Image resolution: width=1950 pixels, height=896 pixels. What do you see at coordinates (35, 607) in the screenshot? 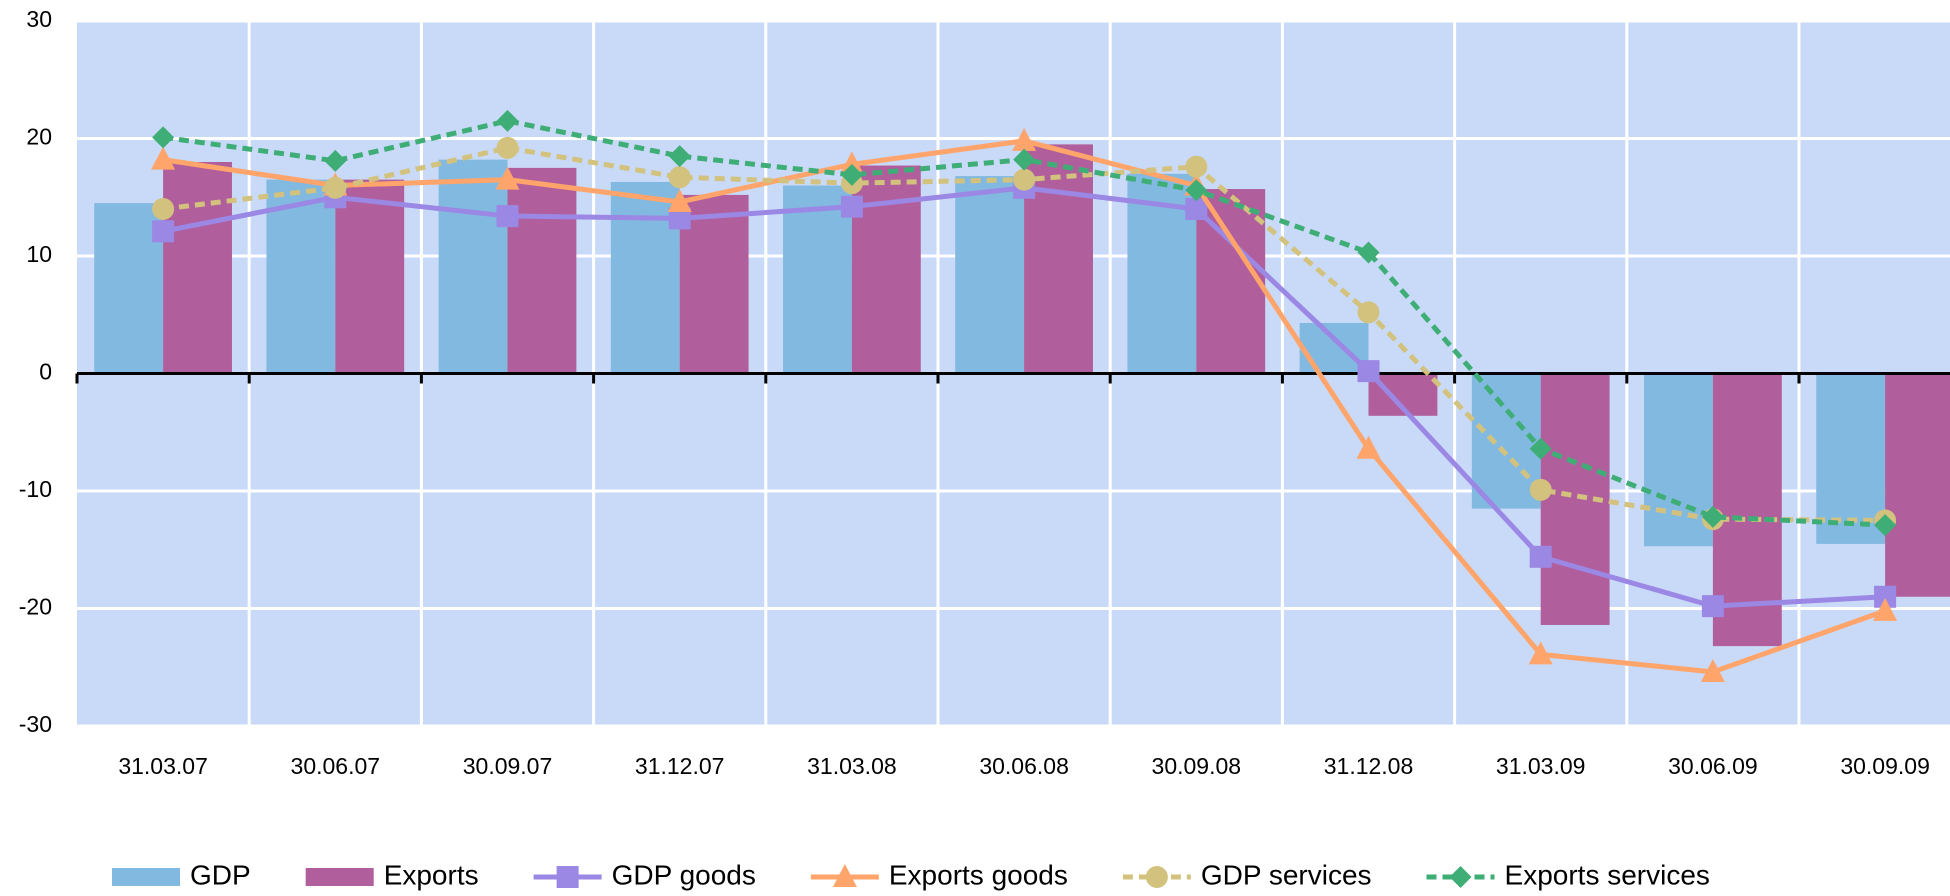
I see `y-tick-label: -20` at bounding box center [35, 607].